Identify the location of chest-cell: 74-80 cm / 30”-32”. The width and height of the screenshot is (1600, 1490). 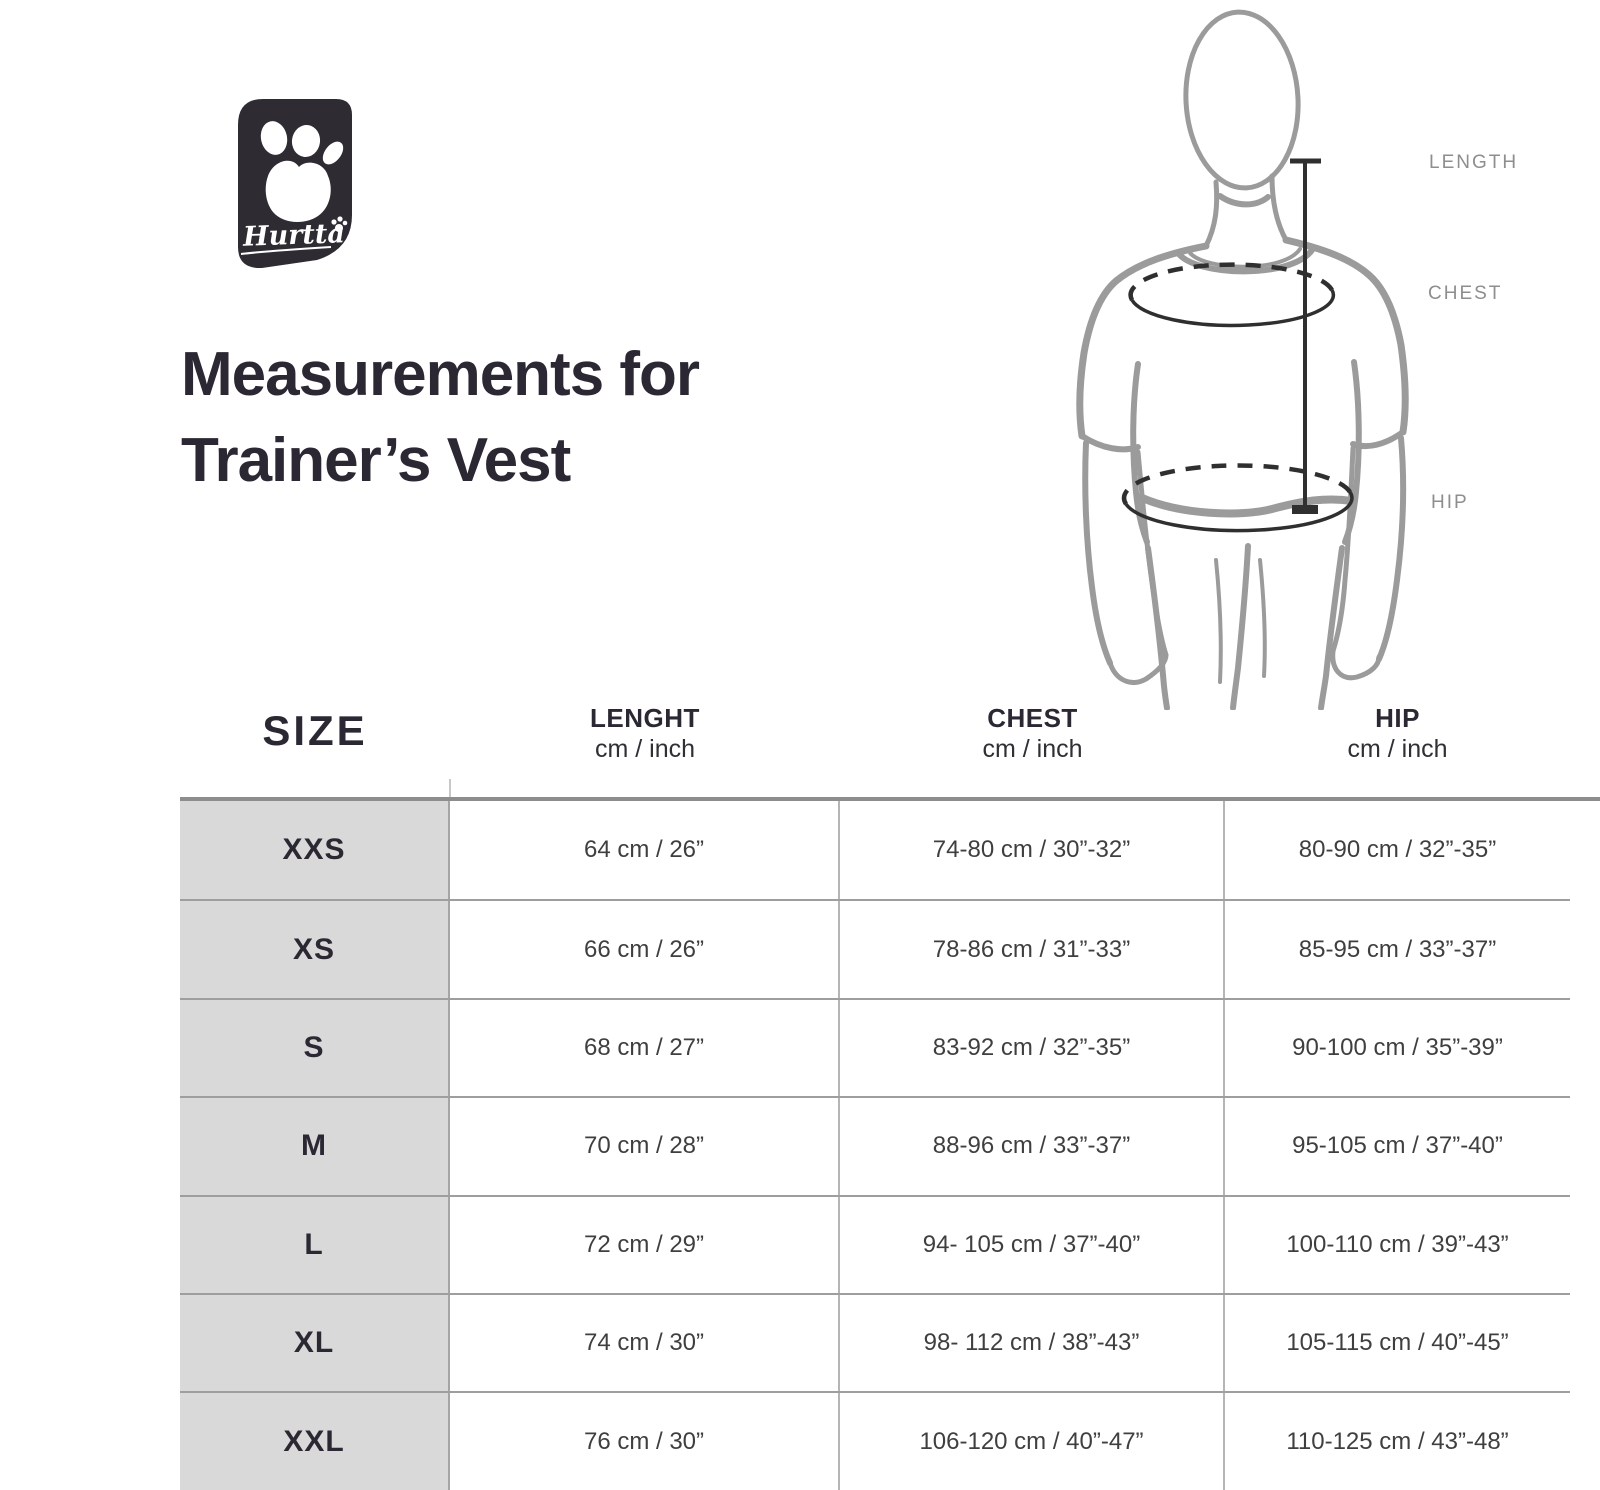
(1032, 850).